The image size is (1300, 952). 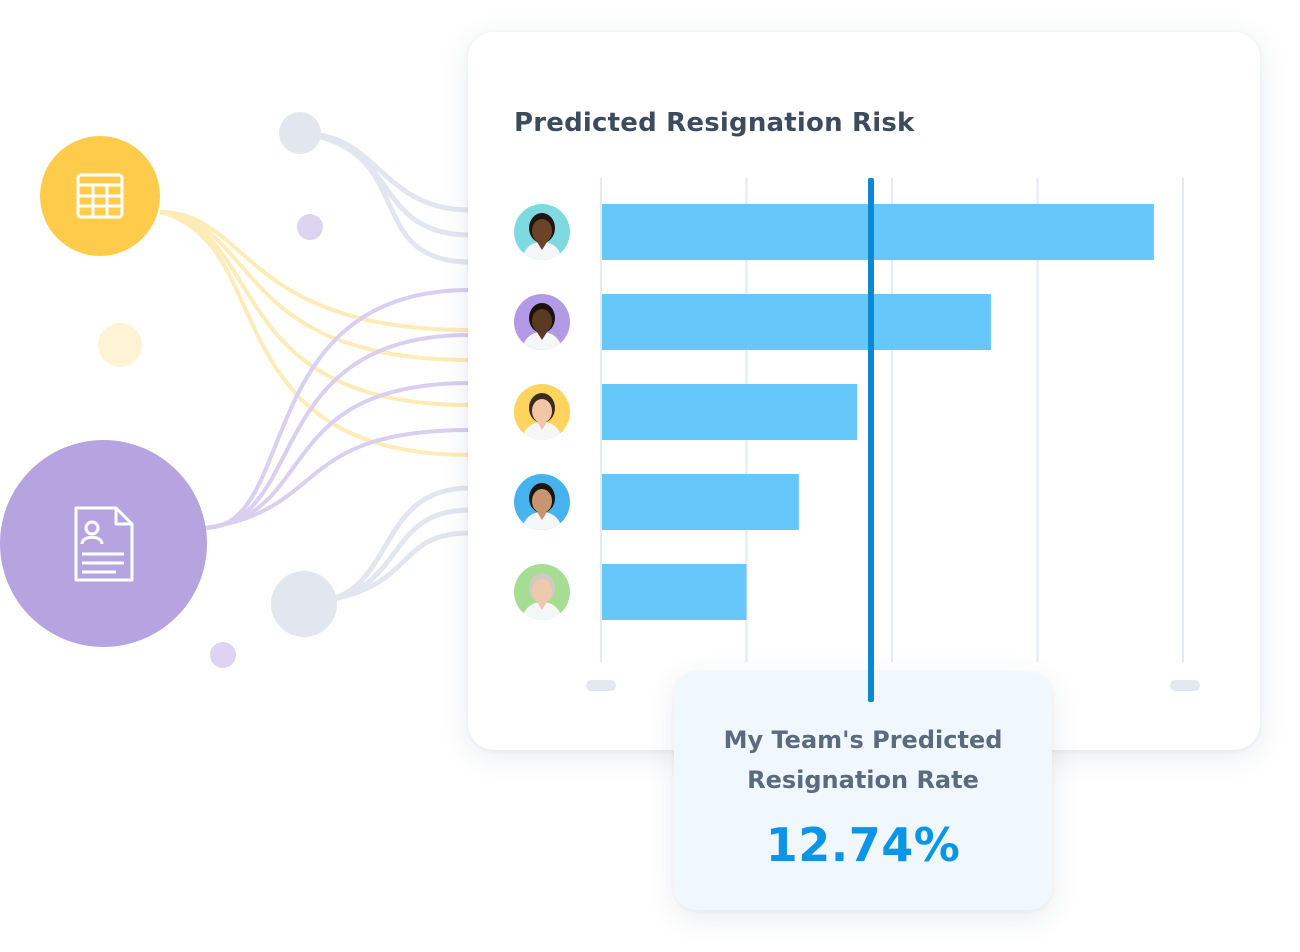 What do you see at coordinates (337, 409) in the screenshot?
I see `purple-connector-lines` at bounding box center [337, 409].